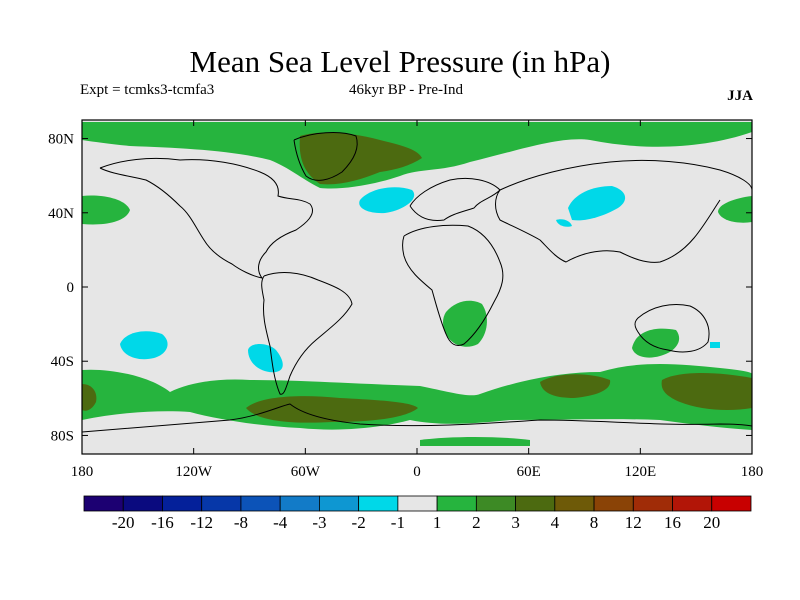 The width and height of the screenshot is (800, 600). What do you see at coordinates (61, 140) in the screenshot?
I see `lat-tick-label: 80N` at bounding box center [61, 140].